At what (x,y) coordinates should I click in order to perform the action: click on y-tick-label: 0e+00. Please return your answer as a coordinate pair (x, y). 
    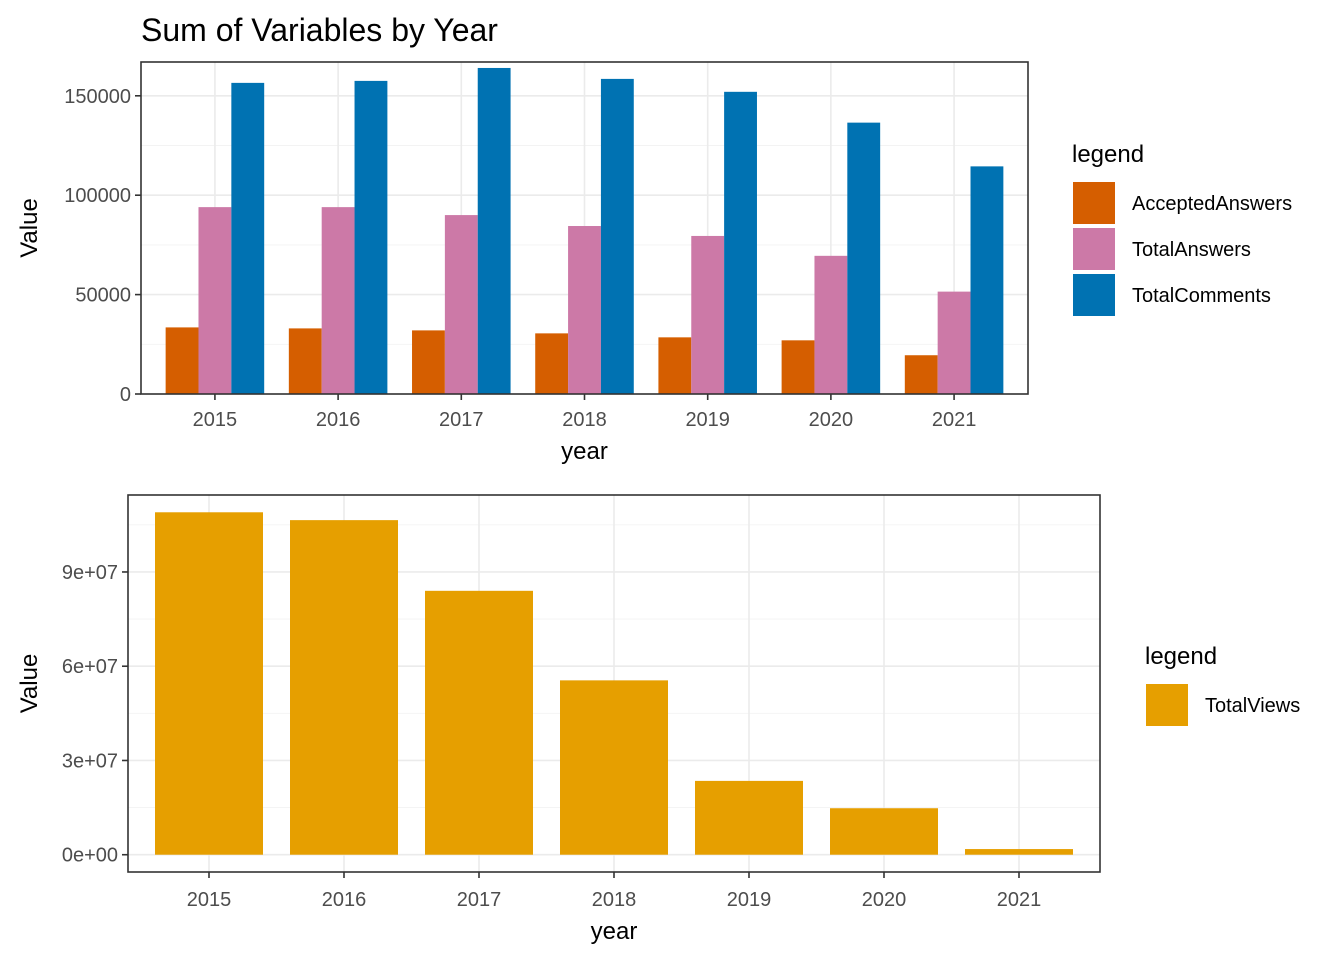
    Looking at the image, I should click on (90, 856).